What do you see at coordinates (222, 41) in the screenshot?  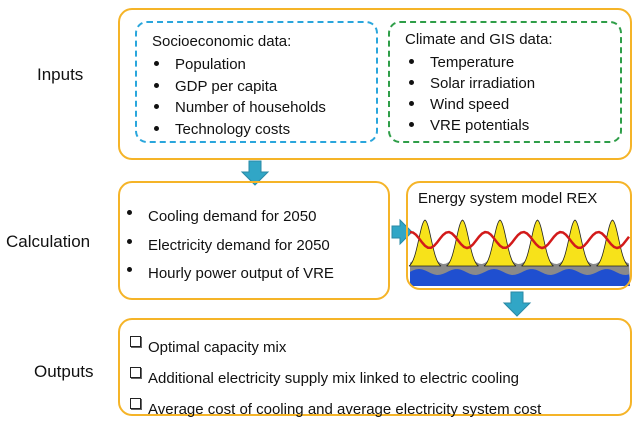 I see `group-title: Socioeconomic data:` at bounding box center [222, 41].